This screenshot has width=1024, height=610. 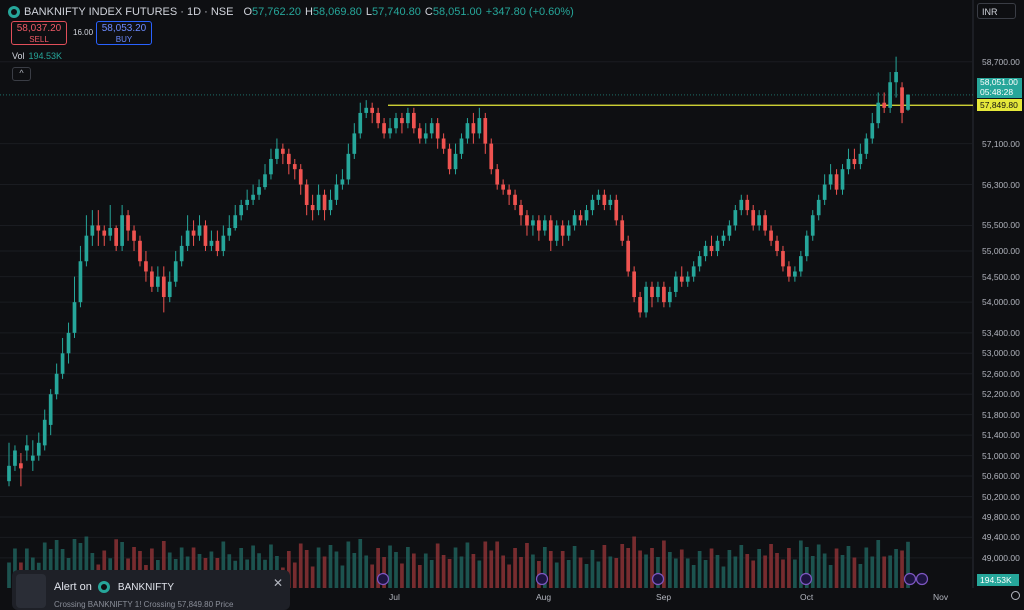 What do you see at coordinates (124, 33) in the screenshot?
I see `buy-button: 58,053.20 BUY` at bounding box center [124, 33].